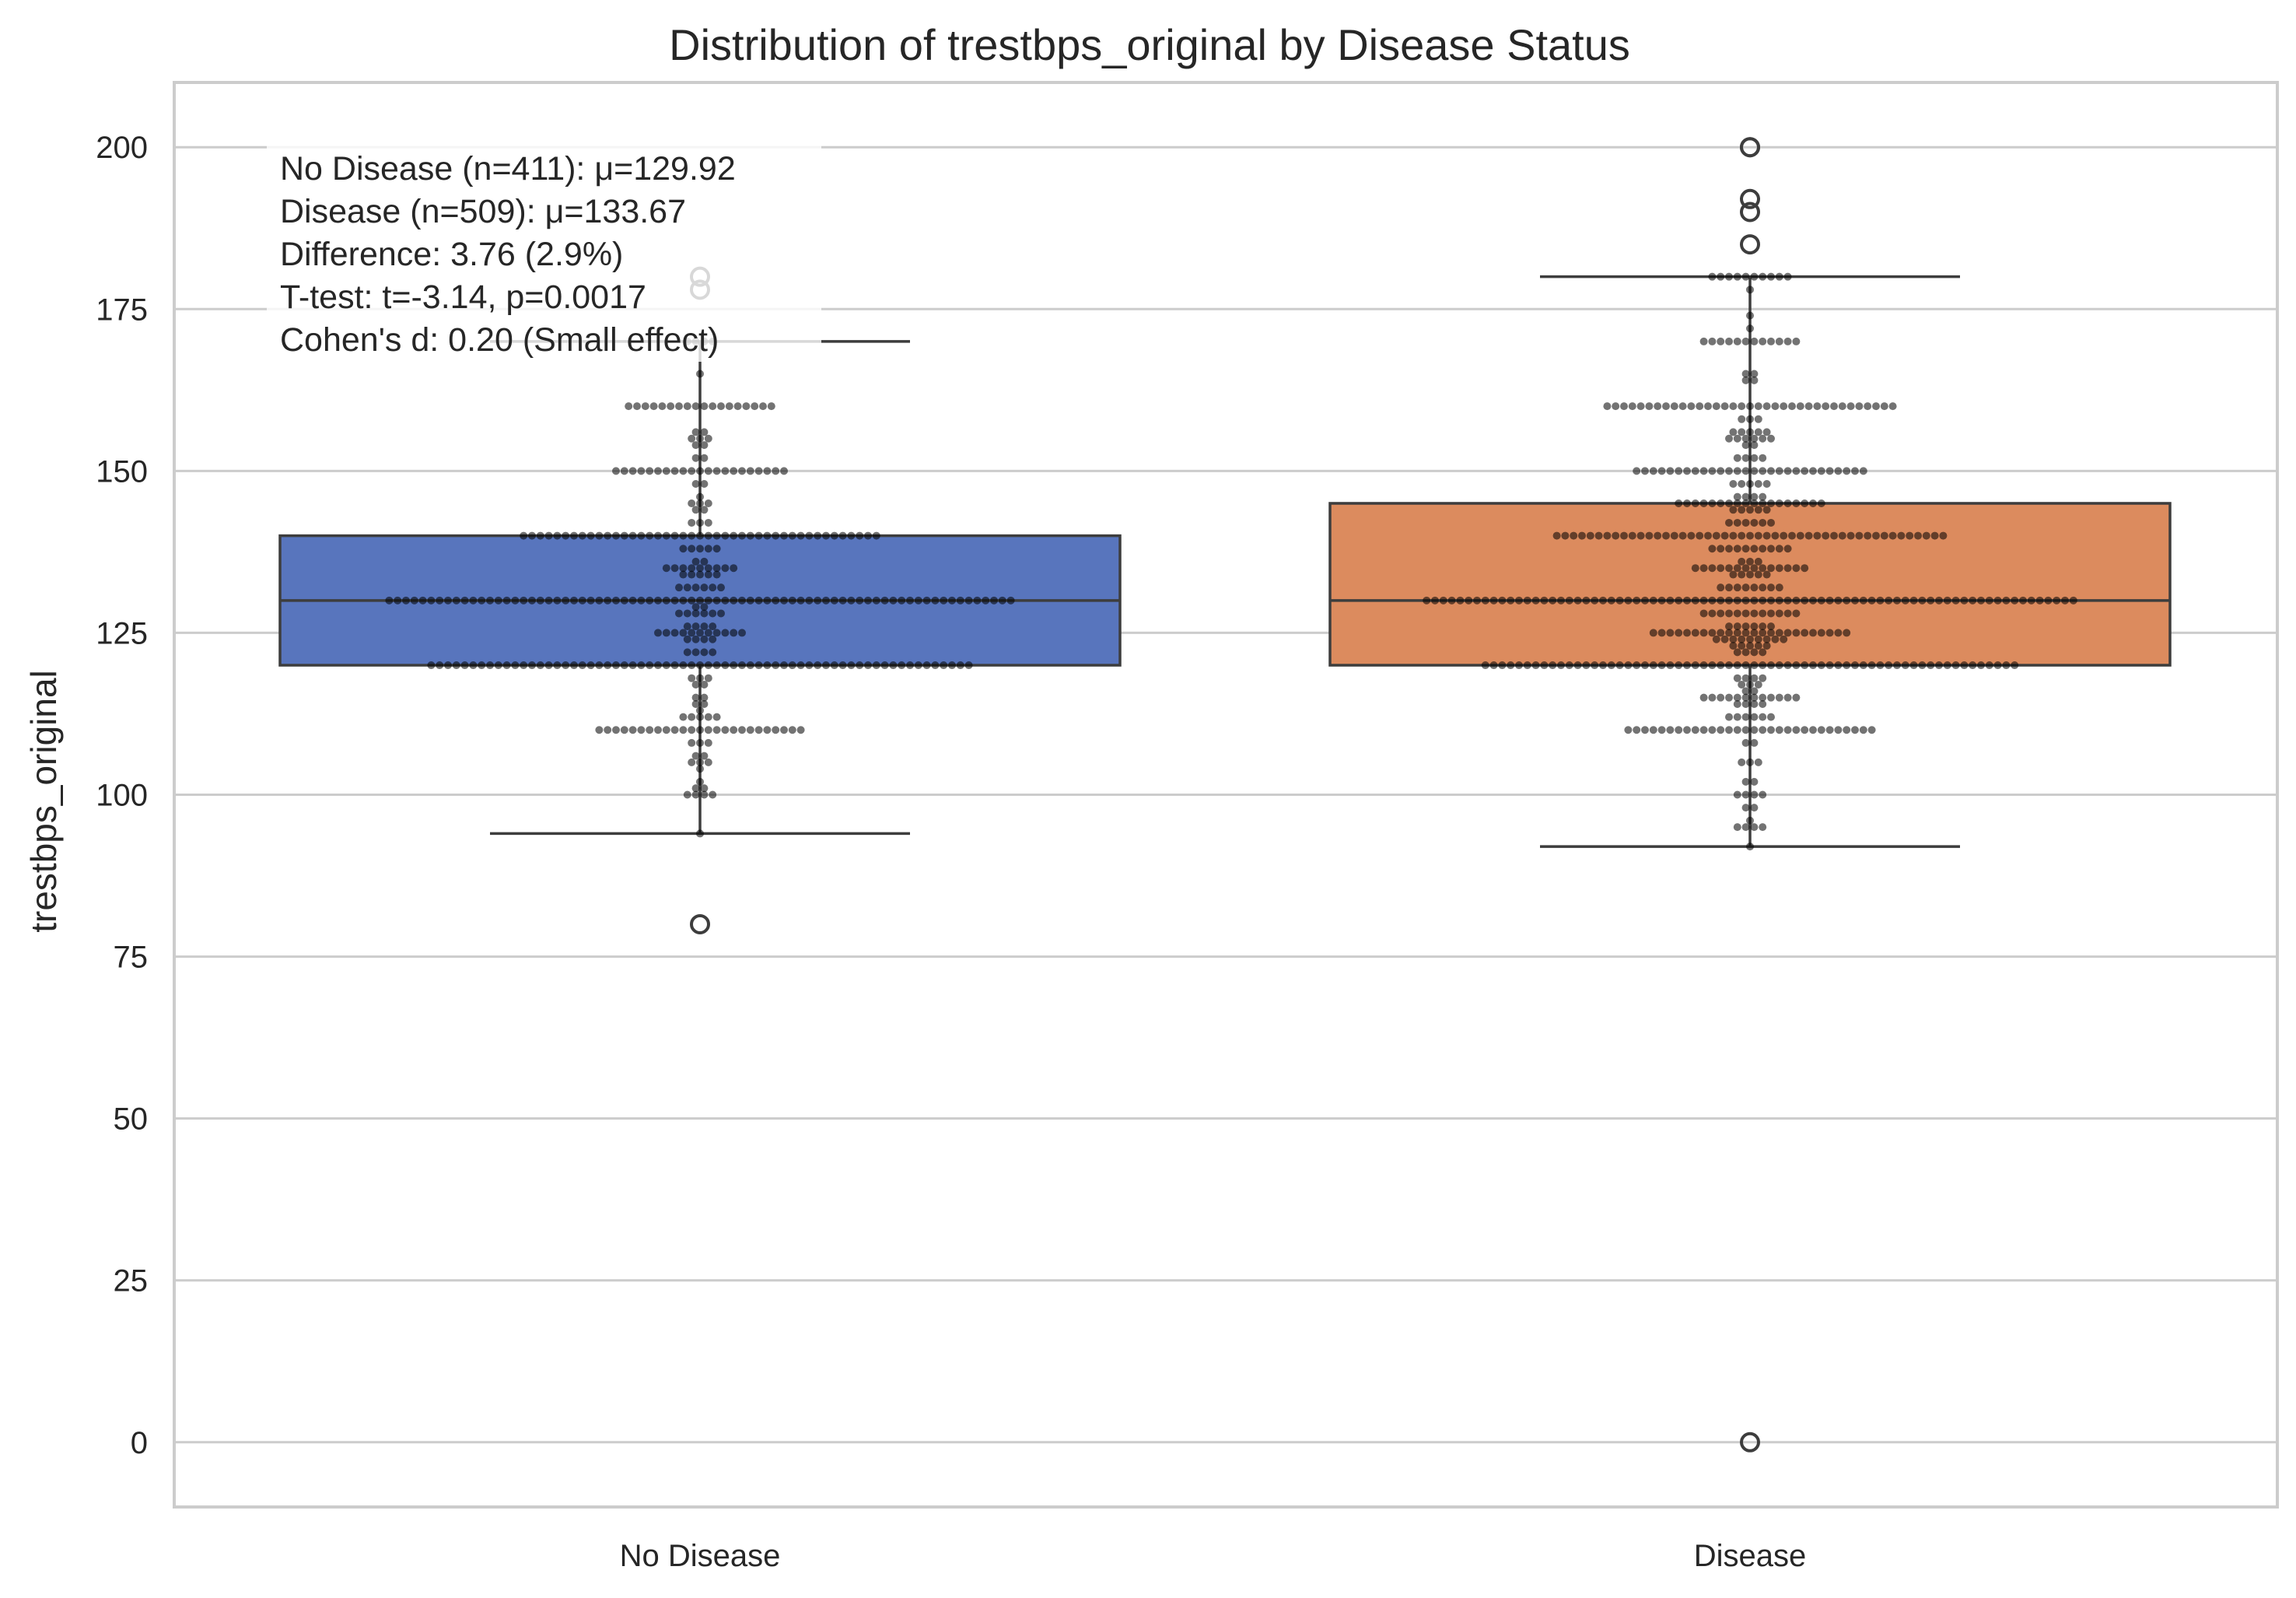 The width and height of the screenshot is (2296, 1598). Describe the element at coordinates (500, 340) in the screenshot. I see `stats-line: Cohen's d: 0.20 (Small effect)` at that location.